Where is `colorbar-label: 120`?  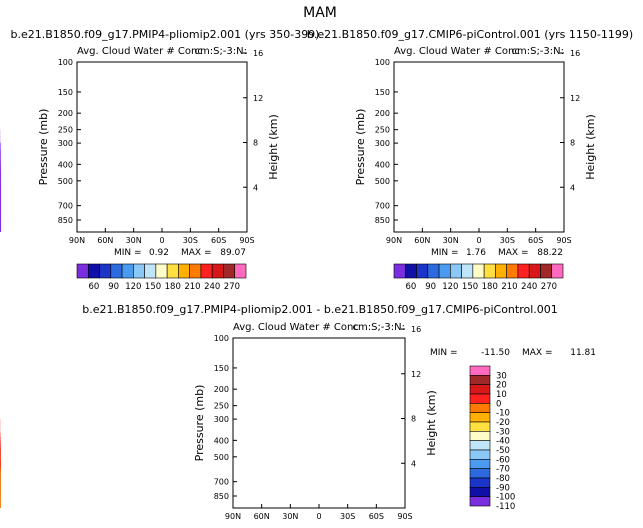 colorbar-label: 120 is located at coordinates (450, 287).